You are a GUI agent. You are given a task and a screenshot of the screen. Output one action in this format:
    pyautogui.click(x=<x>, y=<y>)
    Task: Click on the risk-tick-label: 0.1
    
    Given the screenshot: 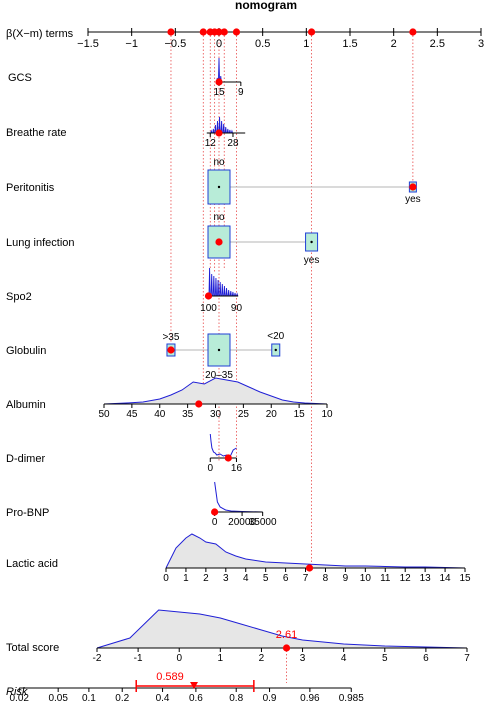 What is the action you would take?
    pyautogui.click(x=89, y=698)
    